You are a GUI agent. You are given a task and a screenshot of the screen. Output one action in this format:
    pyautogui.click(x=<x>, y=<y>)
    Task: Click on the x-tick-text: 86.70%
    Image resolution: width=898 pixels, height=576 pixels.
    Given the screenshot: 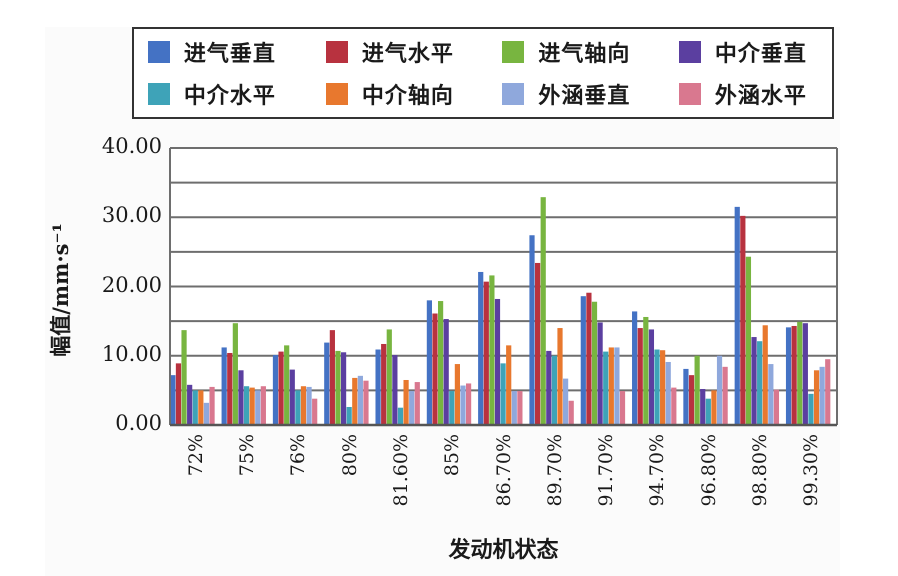 What is the action you would take?
    pyautogui.click(x=503, y=470)
    